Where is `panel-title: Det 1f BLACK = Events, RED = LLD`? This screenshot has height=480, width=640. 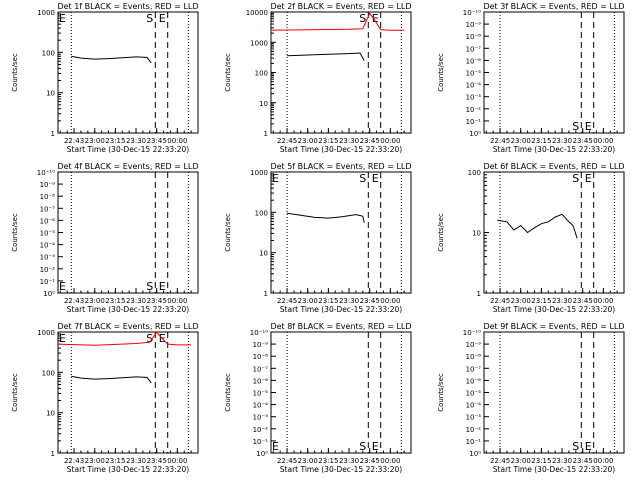
panel-title: Det 1f BLACK = Events, RED = LLD is located at coordinates (127, 6).